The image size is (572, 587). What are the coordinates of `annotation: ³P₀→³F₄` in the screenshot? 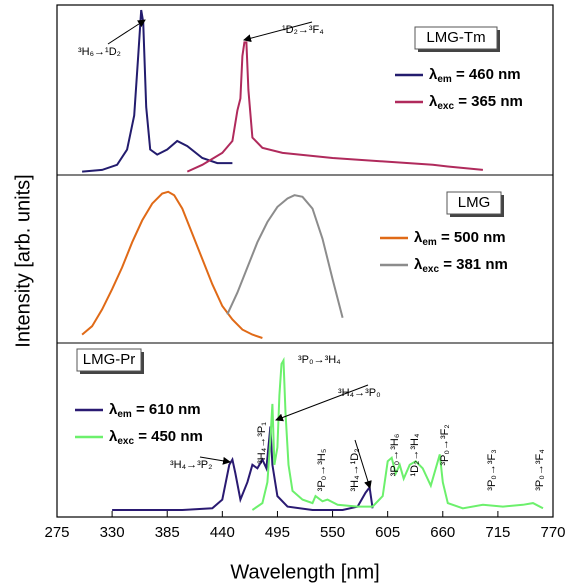 It's located at (540, 470).